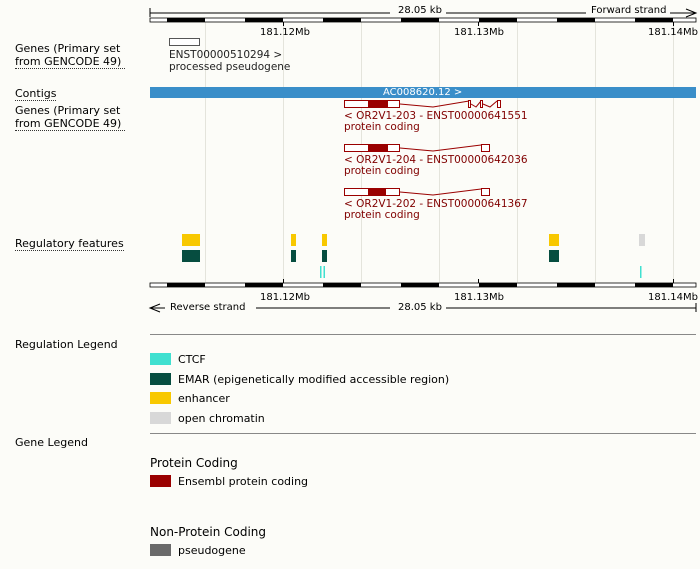 This screenshot has width=700, height=569. Describe the element at coordinates (420, 20) in the screenshot. I see `top-ruler-bars` at that location.